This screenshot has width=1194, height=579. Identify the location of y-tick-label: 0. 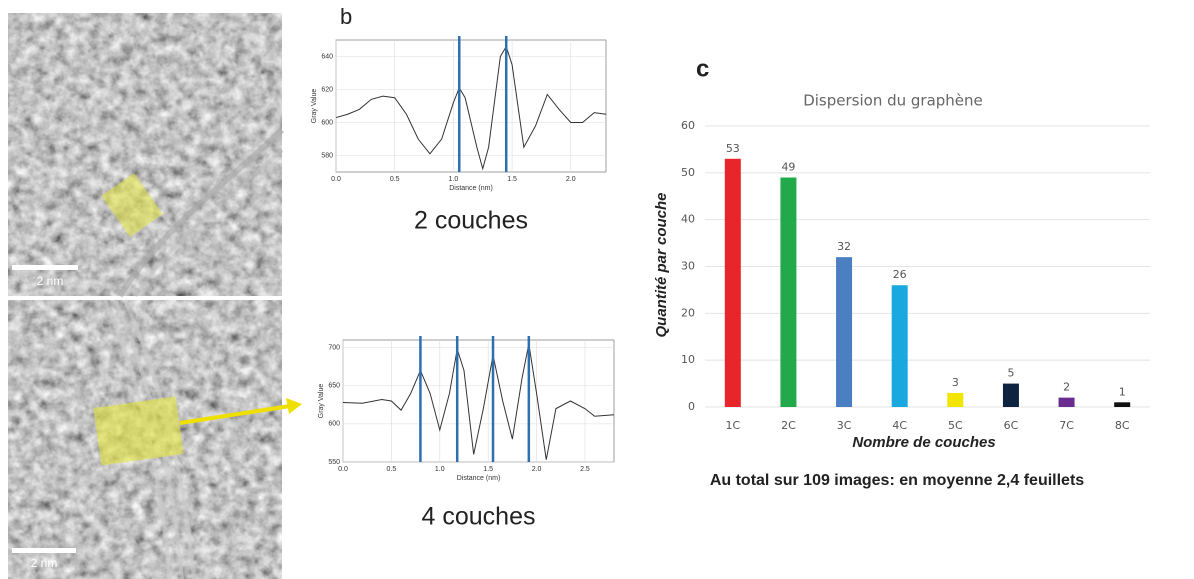
(691, 406).